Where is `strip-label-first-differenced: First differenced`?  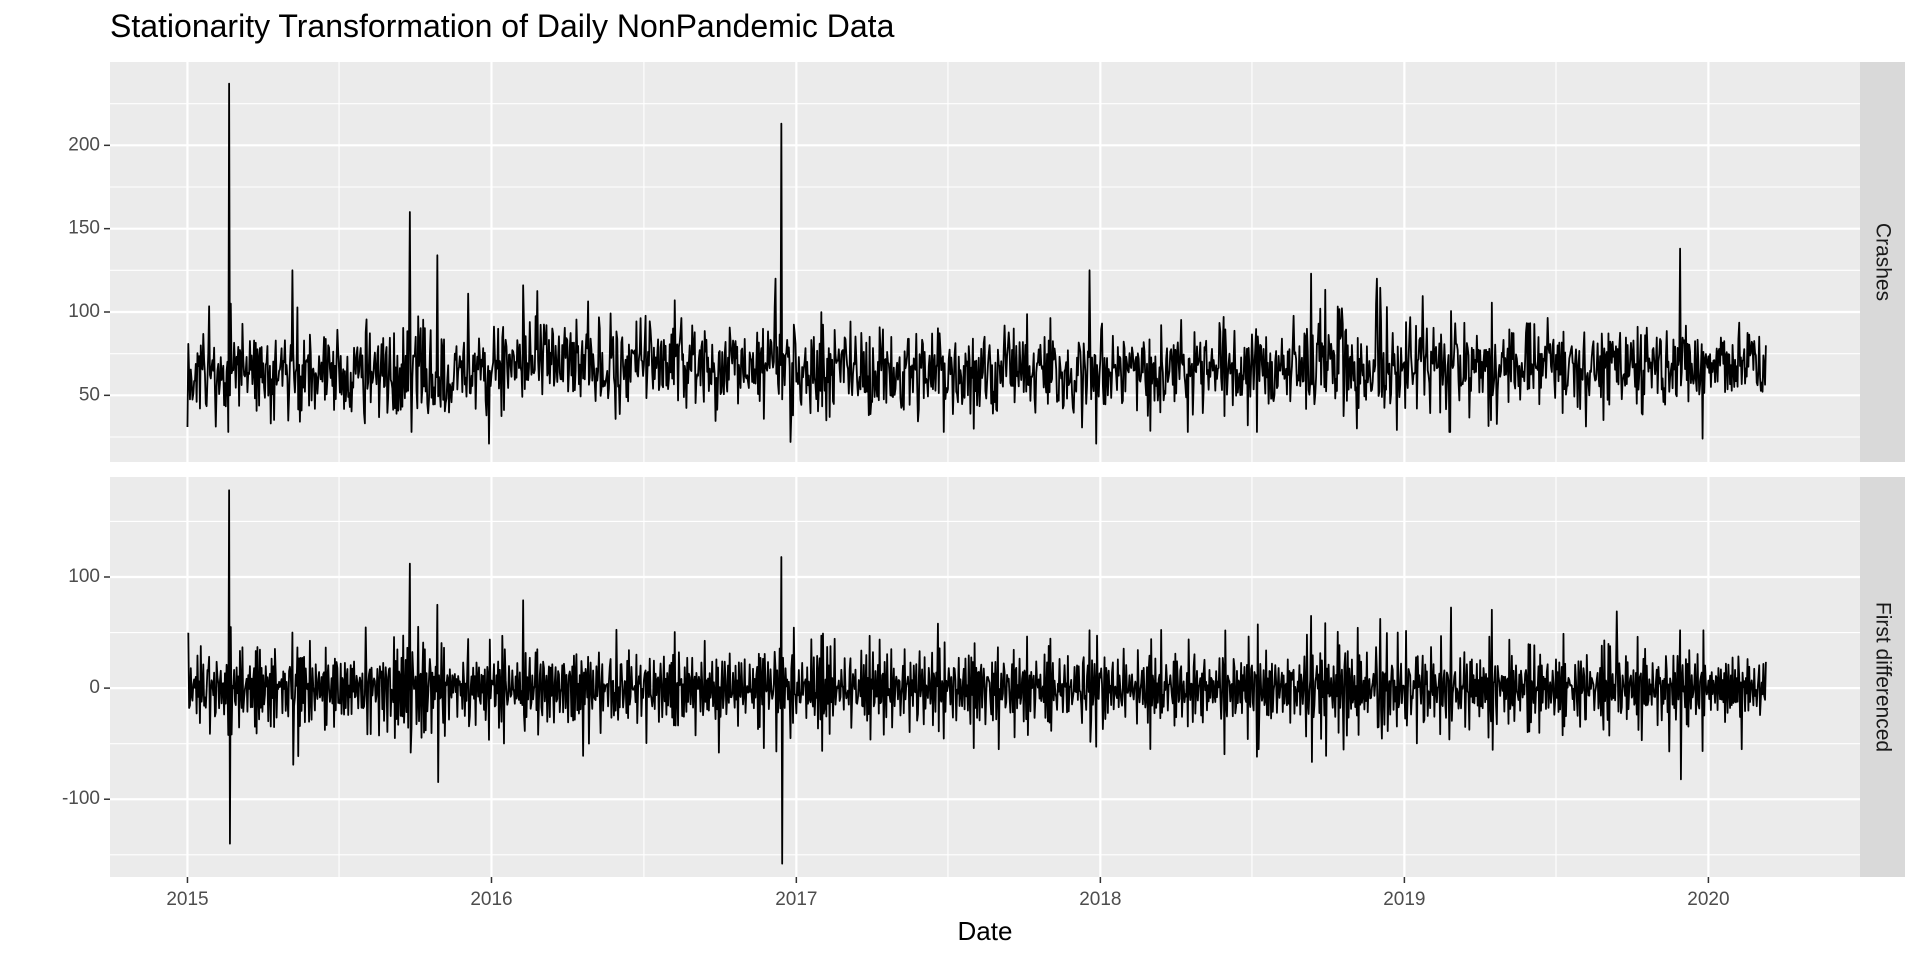
strip-label-first-differenced: First differenced is located at coordinates (1882, 677).